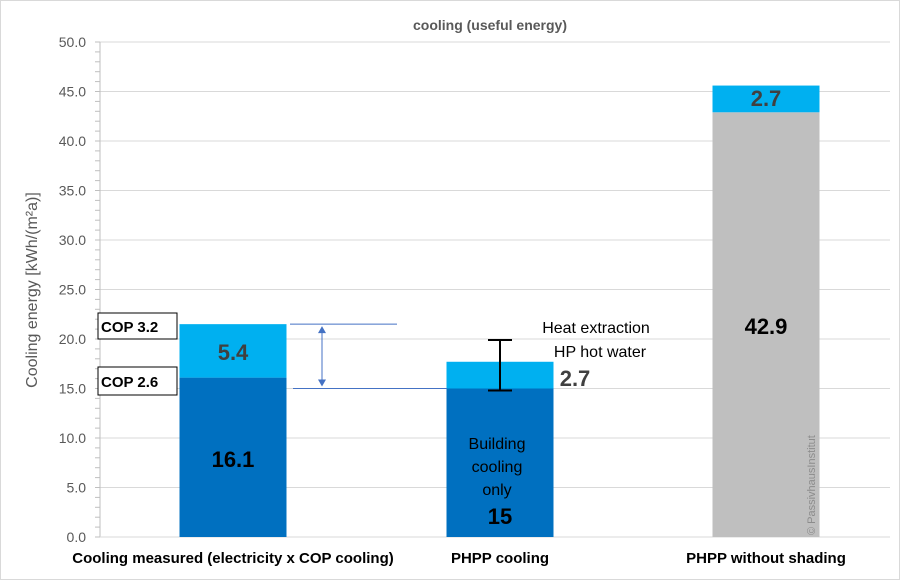 This screenshot has height=580, width=900. Describe the element at coordinates (72, 240) in the screenshot. I see `y-tick-label: 30.0` at that location.